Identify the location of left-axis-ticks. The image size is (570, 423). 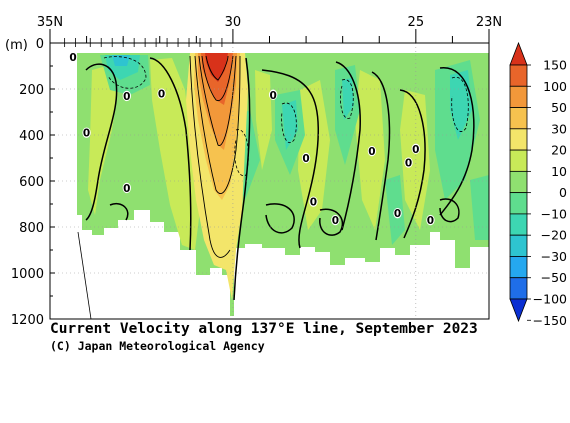
(52, 181).